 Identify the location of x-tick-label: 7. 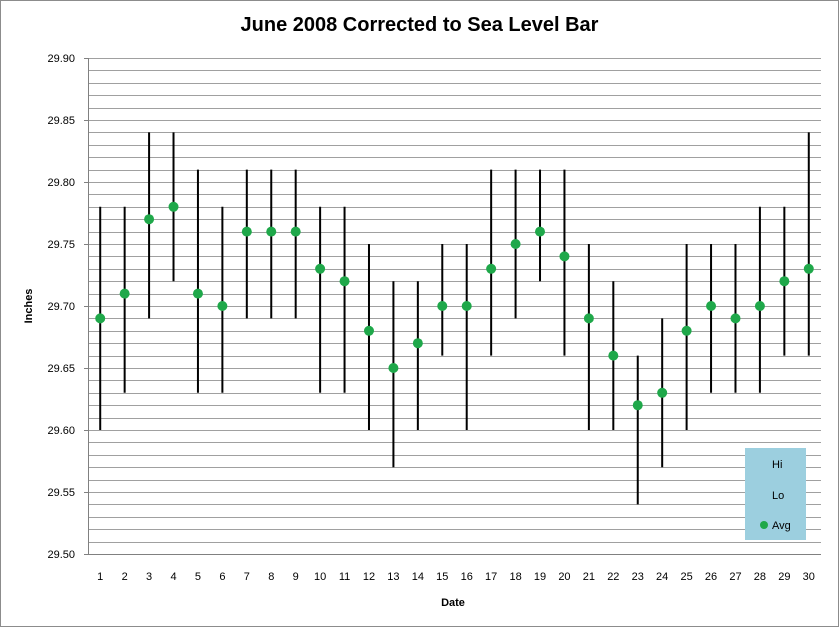
(247, 577).